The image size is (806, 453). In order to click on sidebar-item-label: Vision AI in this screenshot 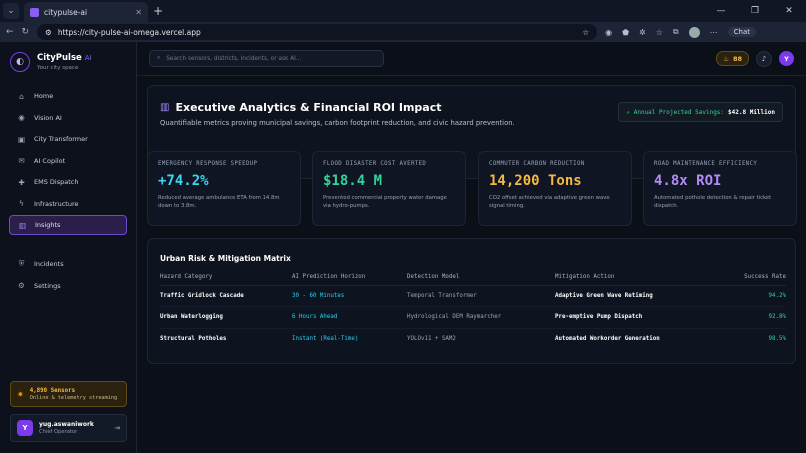, I will do `click(48, 117)`.